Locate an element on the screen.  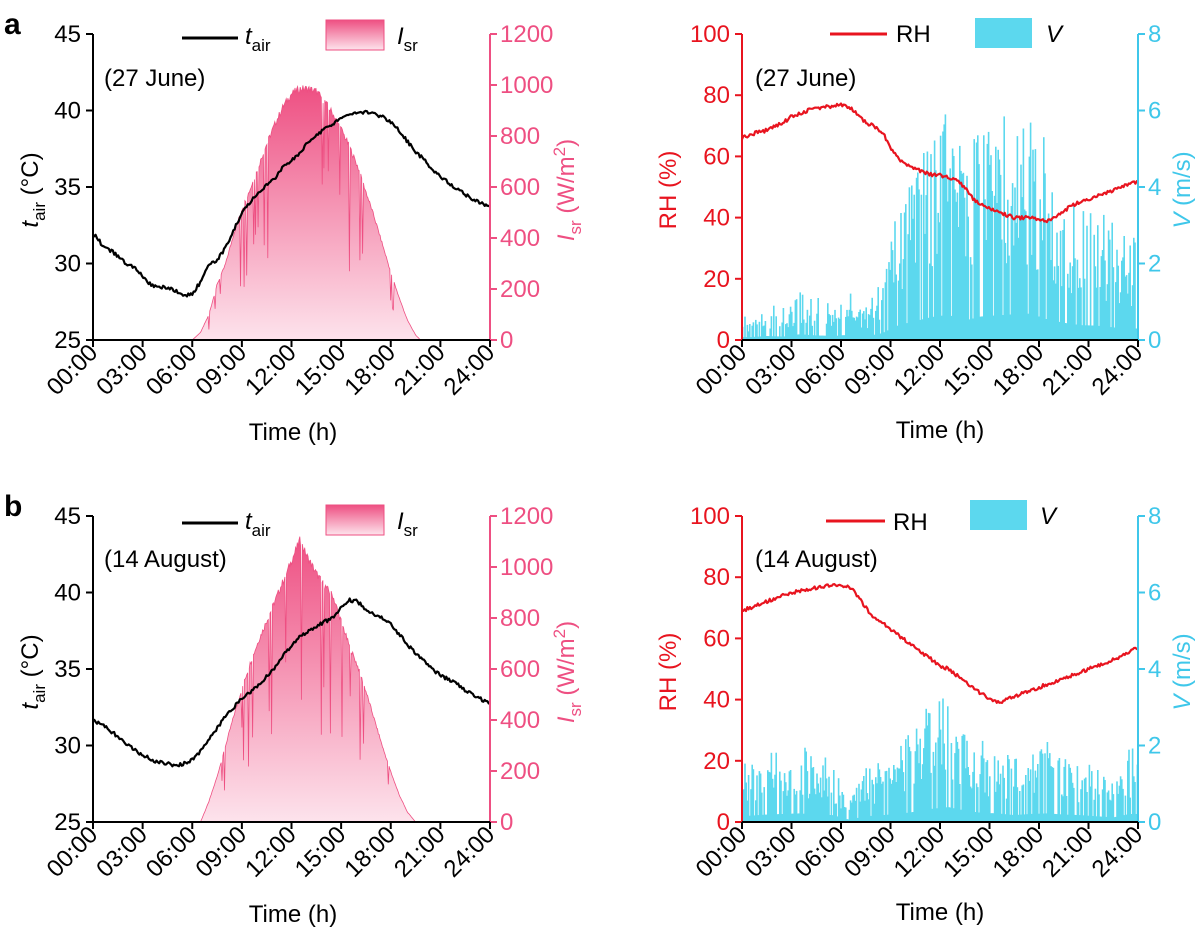
x-tick-label: 21:00 is located at coordinates (1068, 852).